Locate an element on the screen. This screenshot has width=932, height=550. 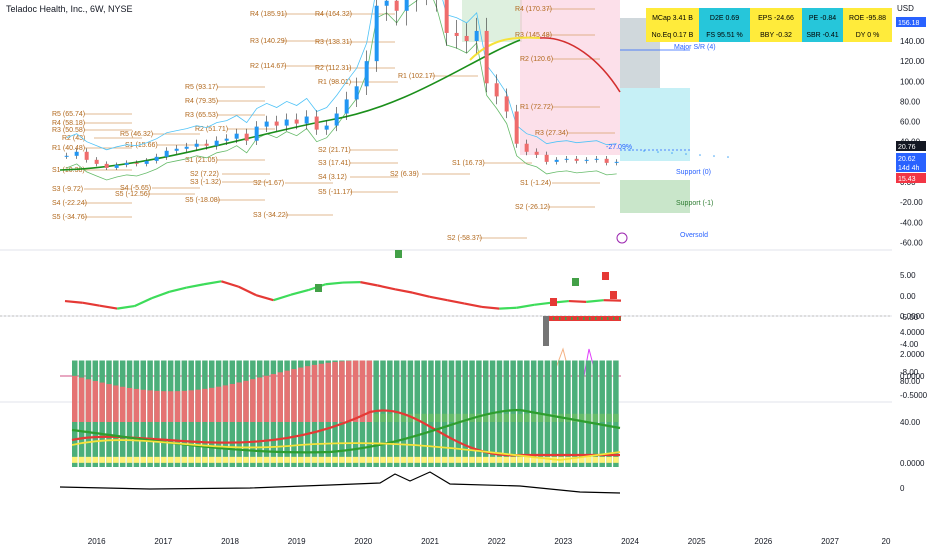
y-tick-label: -8.00 is located at coordinates (909, 372).